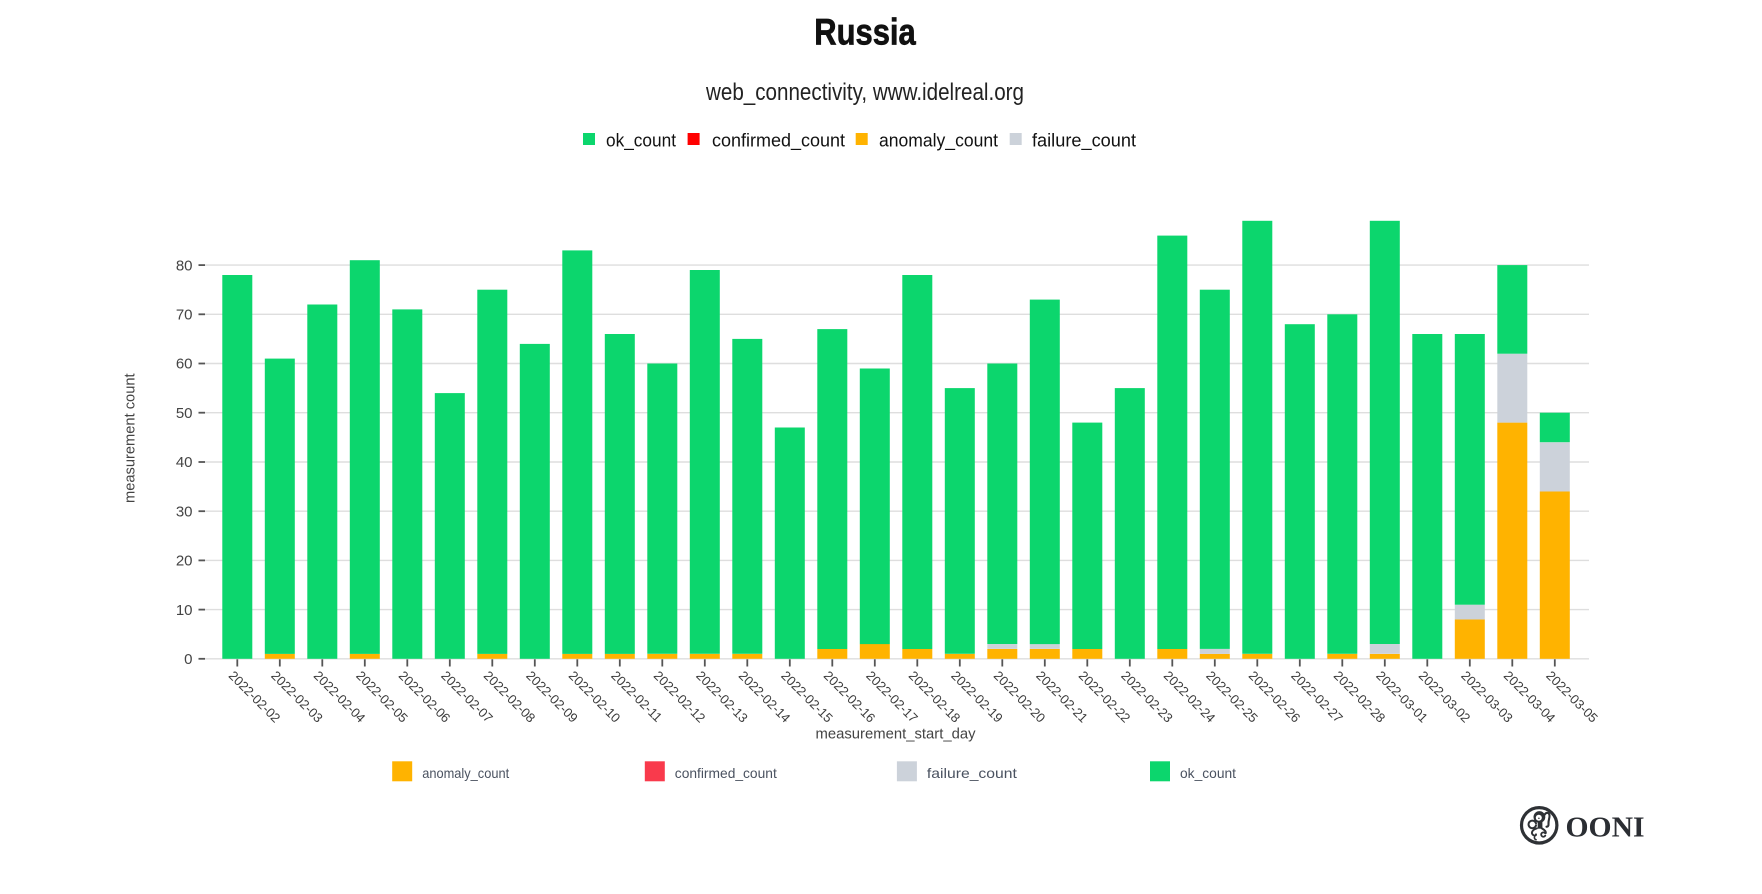  Describe the element at coordinates (188, 659) in the screenshot. I see `svg-text: 0` at that location.